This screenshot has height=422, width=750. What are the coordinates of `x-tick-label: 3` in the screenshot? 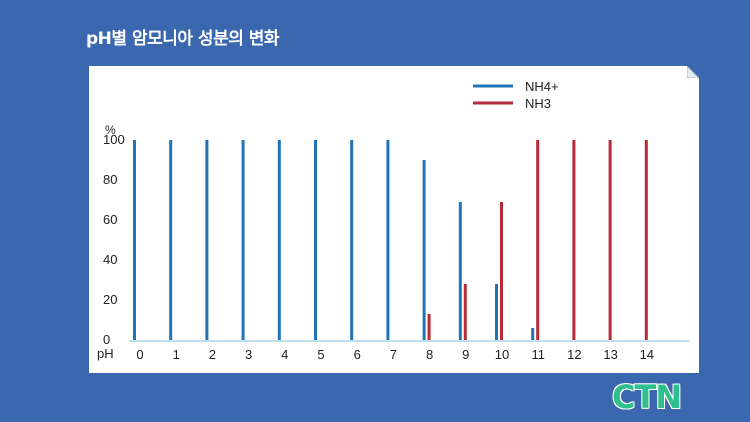 It's located at (248, 354).